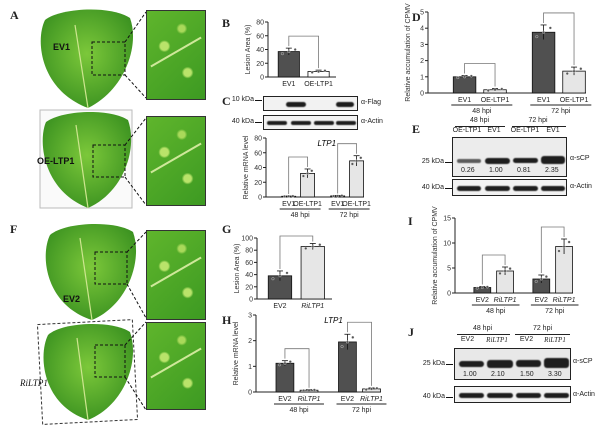  What do you see at coordinates (288, 204) in the screenshot?
I see `x-tick-label: EV1` at bounding box center [288, 204].